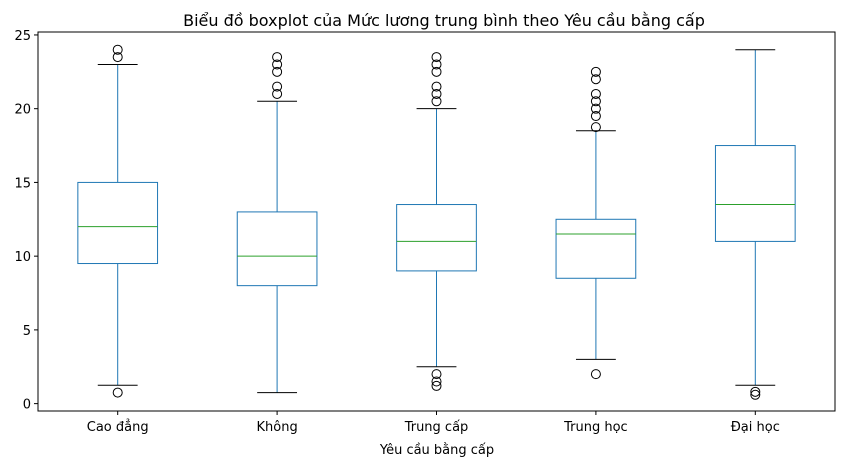 The height and width of the screenshot is (466, 847). What do you see at coordinates (22, 36) in the screenshot?
I see `y-tick-label: 25` at bounding box center [22, 36].